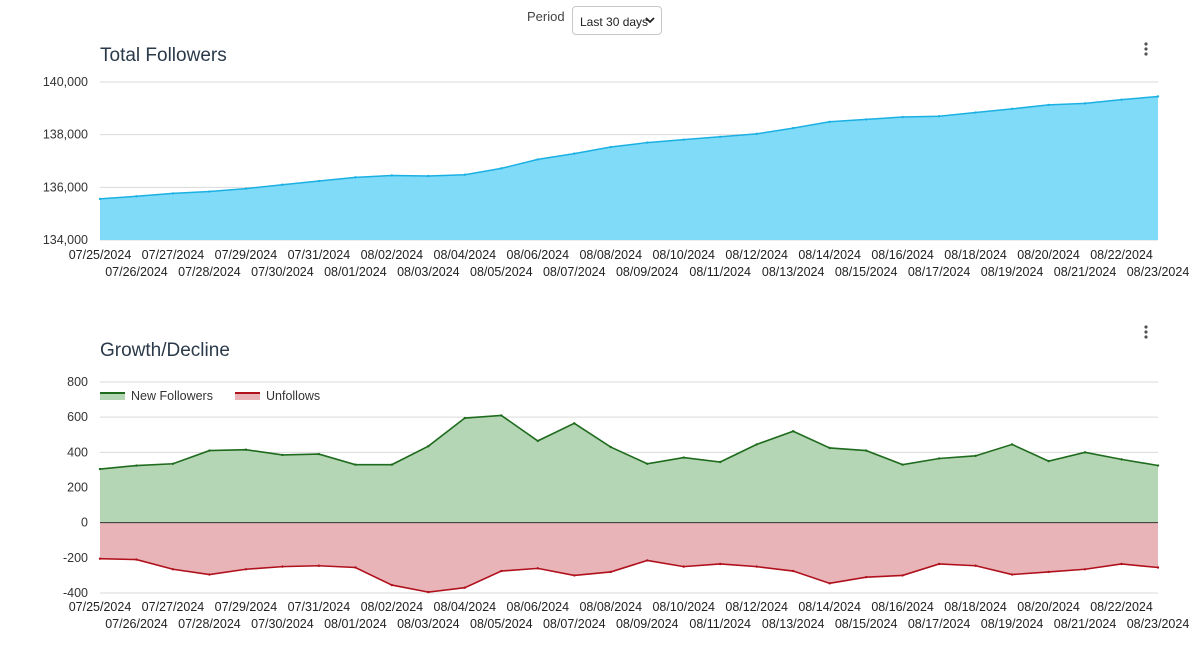 This screenshot has height=647, width=1200. What do you see at coordinates (574, 272) in the screenshot?
I see `x-tick-label: 08/07/2024` at bounding box center [574, 272].